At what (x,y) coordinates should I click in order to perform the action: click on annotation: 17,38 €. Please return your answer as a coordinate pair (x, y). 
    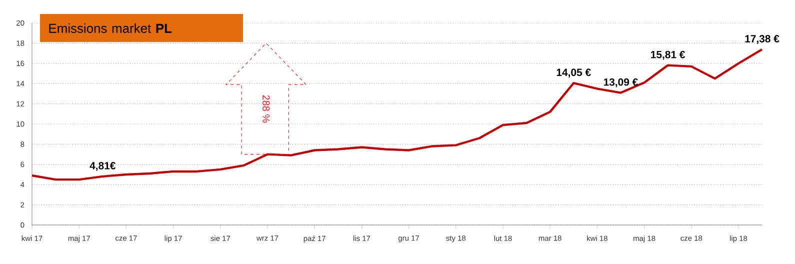
    Looking at the image, I should click on (762, 39).